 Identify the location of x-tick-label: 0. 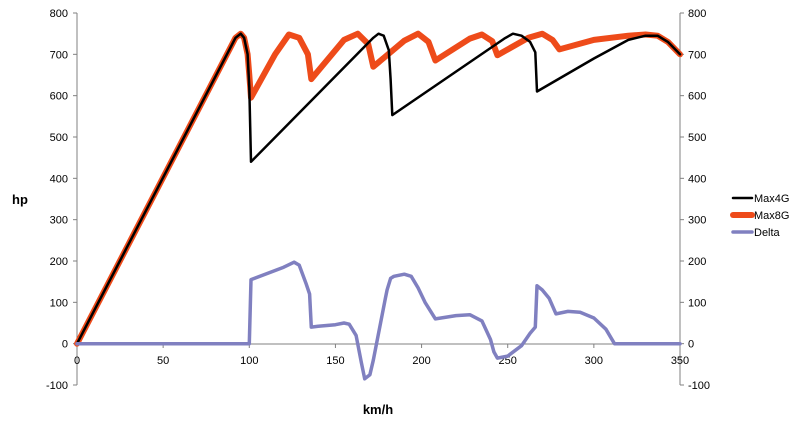
(77, 361).